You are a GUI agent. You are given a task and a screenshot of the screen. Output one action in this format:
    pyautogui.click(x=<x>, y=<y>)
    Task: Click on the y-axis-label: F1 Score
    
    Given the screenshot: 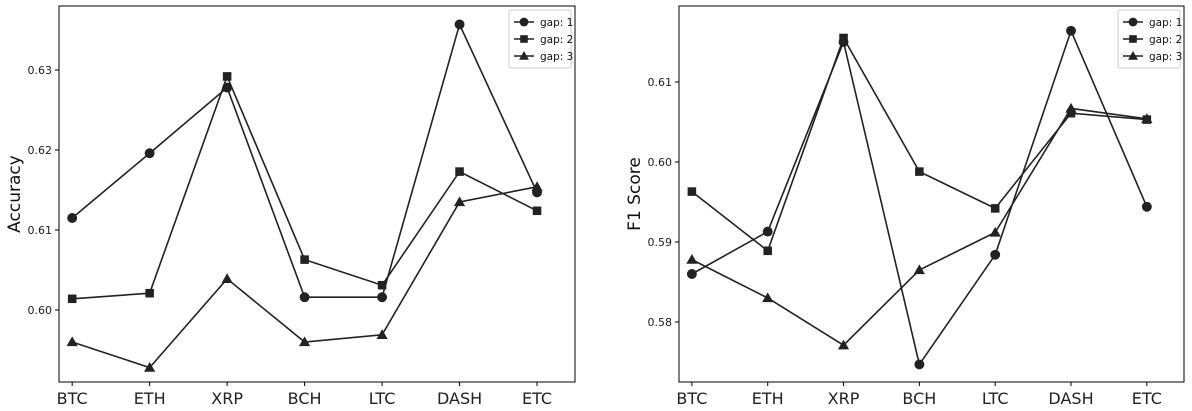 What is the action you would take?
    pyautogui.click(x=635, y=194)
    